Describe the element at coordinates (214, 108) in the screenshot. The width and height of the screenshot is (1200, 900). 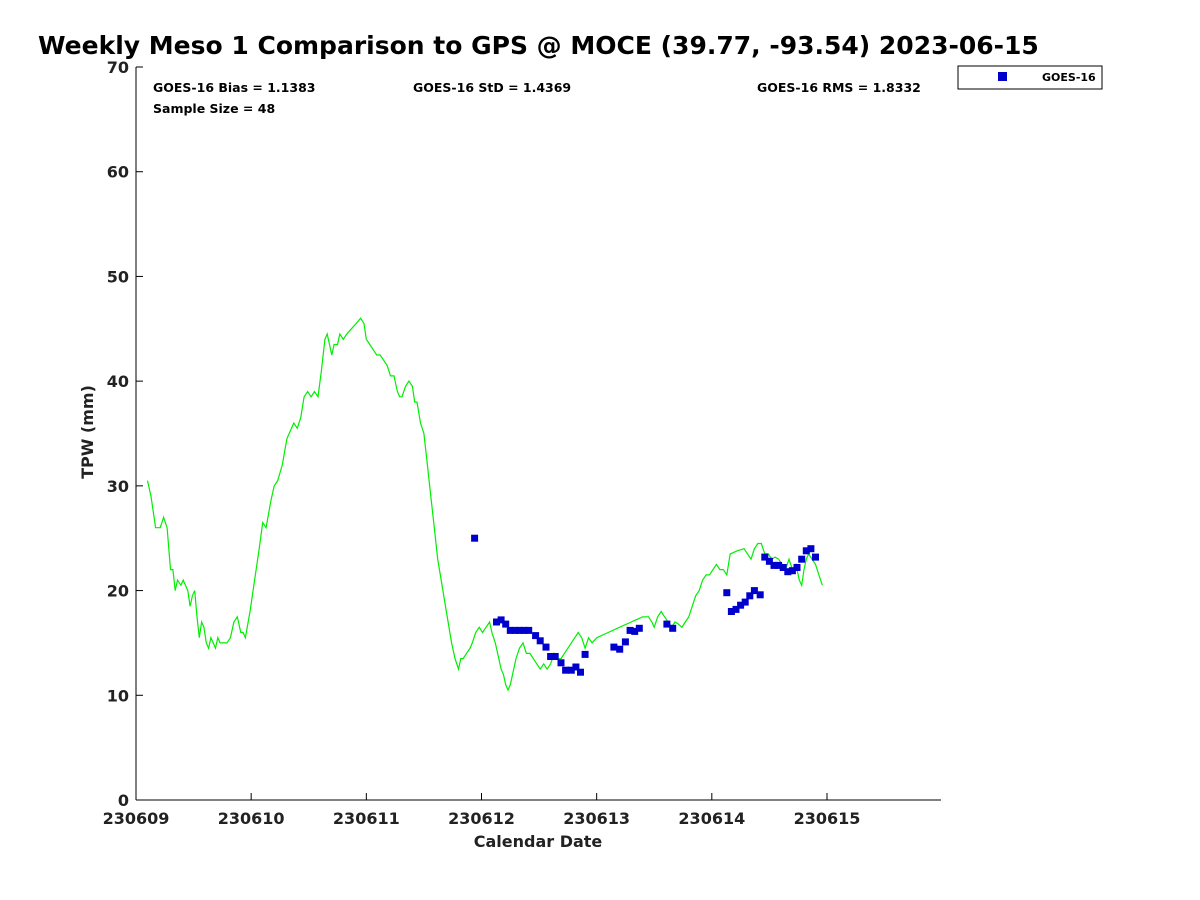
I see `stat-sample-size: Sample Size = 48` at that location.